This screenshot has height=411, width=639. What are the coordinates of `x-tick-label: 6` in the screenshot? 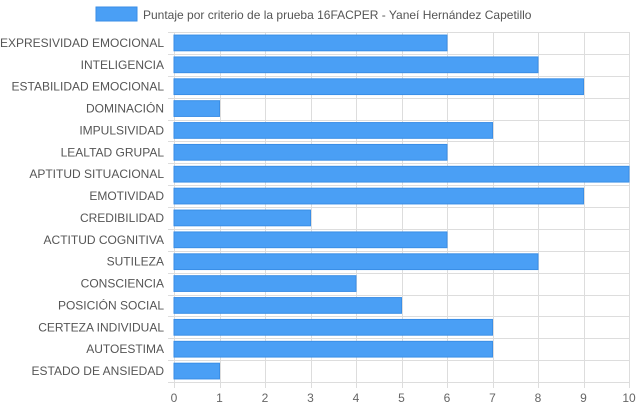 It's located at (447, 398).